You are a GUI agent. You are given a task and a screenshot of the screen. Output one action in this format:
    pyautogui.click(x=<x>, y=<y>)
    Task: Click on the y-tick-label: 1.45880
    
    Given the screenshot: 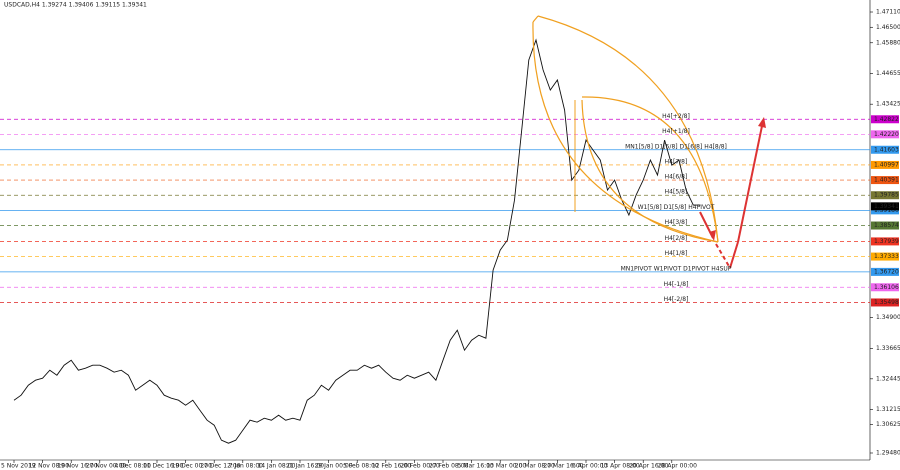 What is the action you would take?
    pyautogui.click(x=888, y=42)
    